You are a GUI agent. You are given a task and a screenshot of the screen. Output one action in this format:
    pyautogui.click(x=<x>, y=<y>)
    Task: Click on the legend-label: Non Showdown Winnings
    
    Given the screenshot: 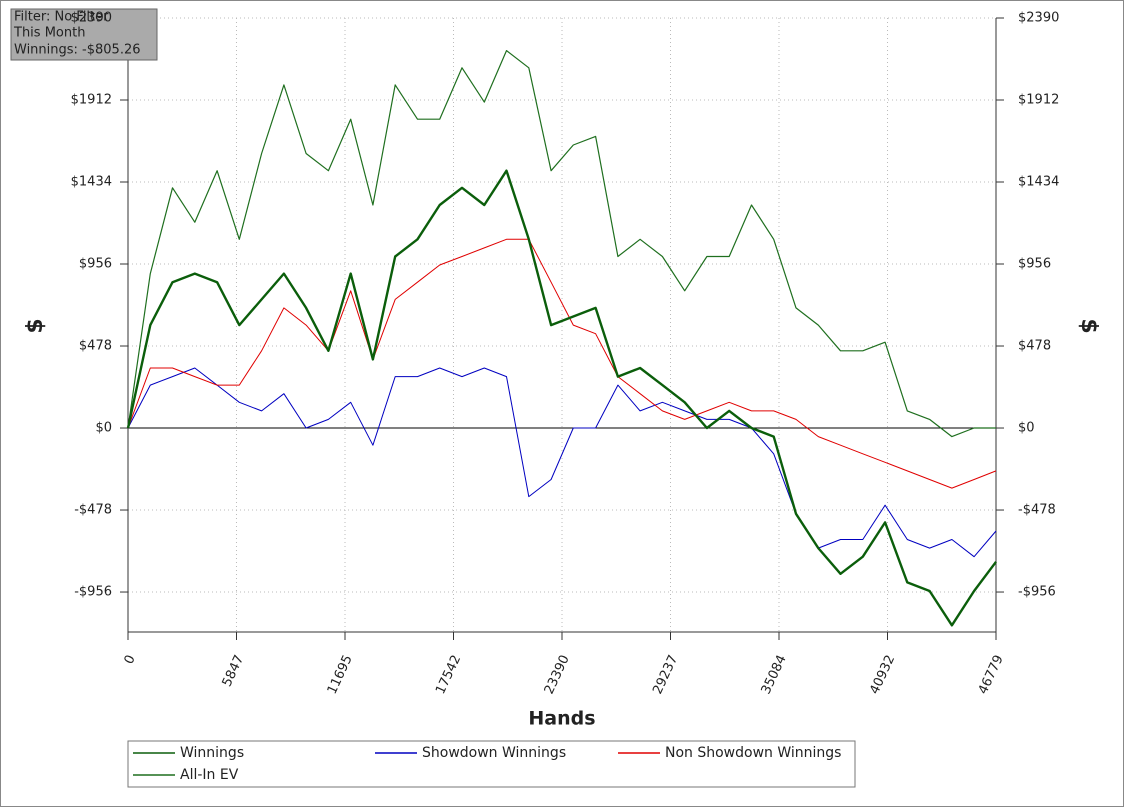 What is the action you would take?
    pyautogui.click(x=753, y=753)
    